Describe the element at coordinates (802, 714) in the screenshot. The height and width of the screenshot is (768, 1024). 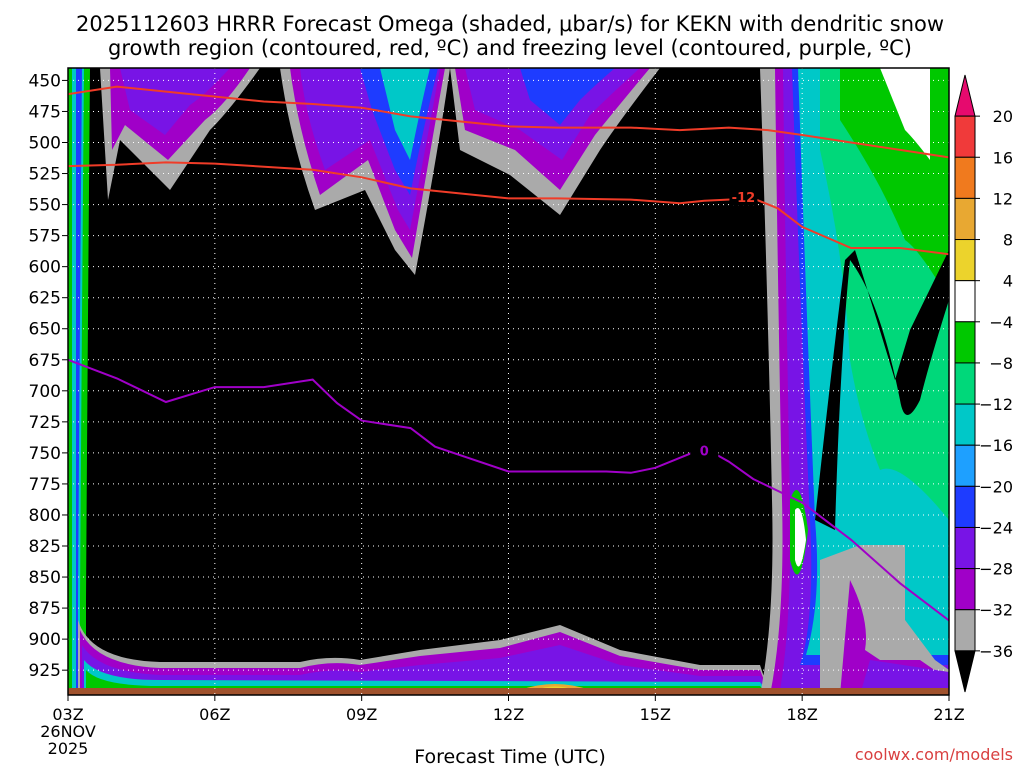
I see `x-tick-label: 18Z` at that location.